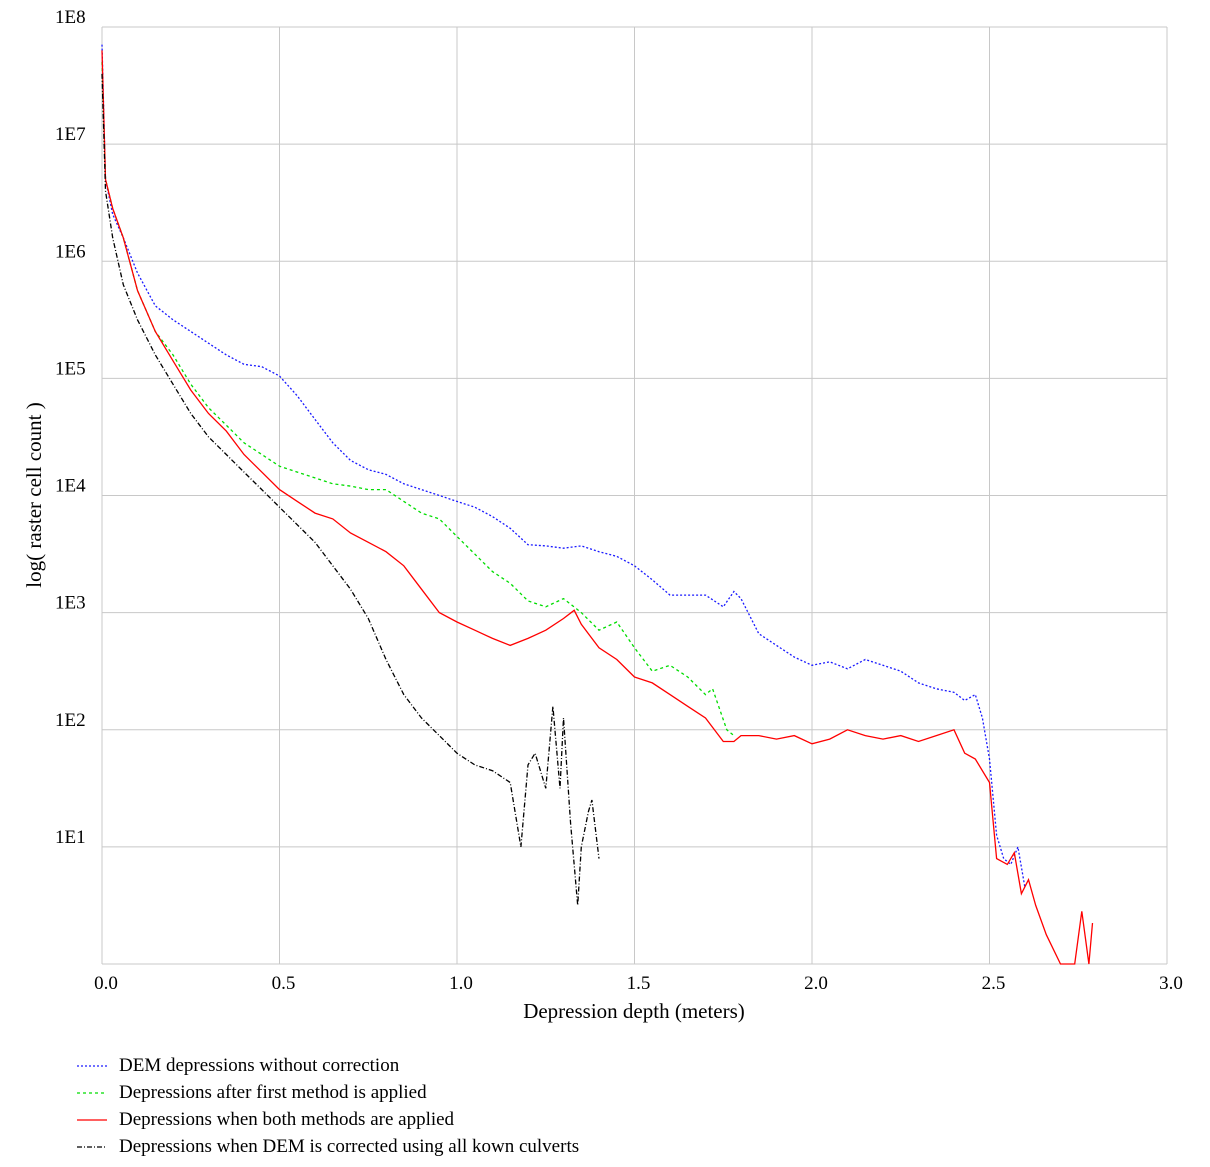 The width and height of the screenshot is (1210, 1167). What do you see at coordinates (461, 983) in the screenshot?
I see `x-tick-label: 1.0` at bounding box center [461, 983].